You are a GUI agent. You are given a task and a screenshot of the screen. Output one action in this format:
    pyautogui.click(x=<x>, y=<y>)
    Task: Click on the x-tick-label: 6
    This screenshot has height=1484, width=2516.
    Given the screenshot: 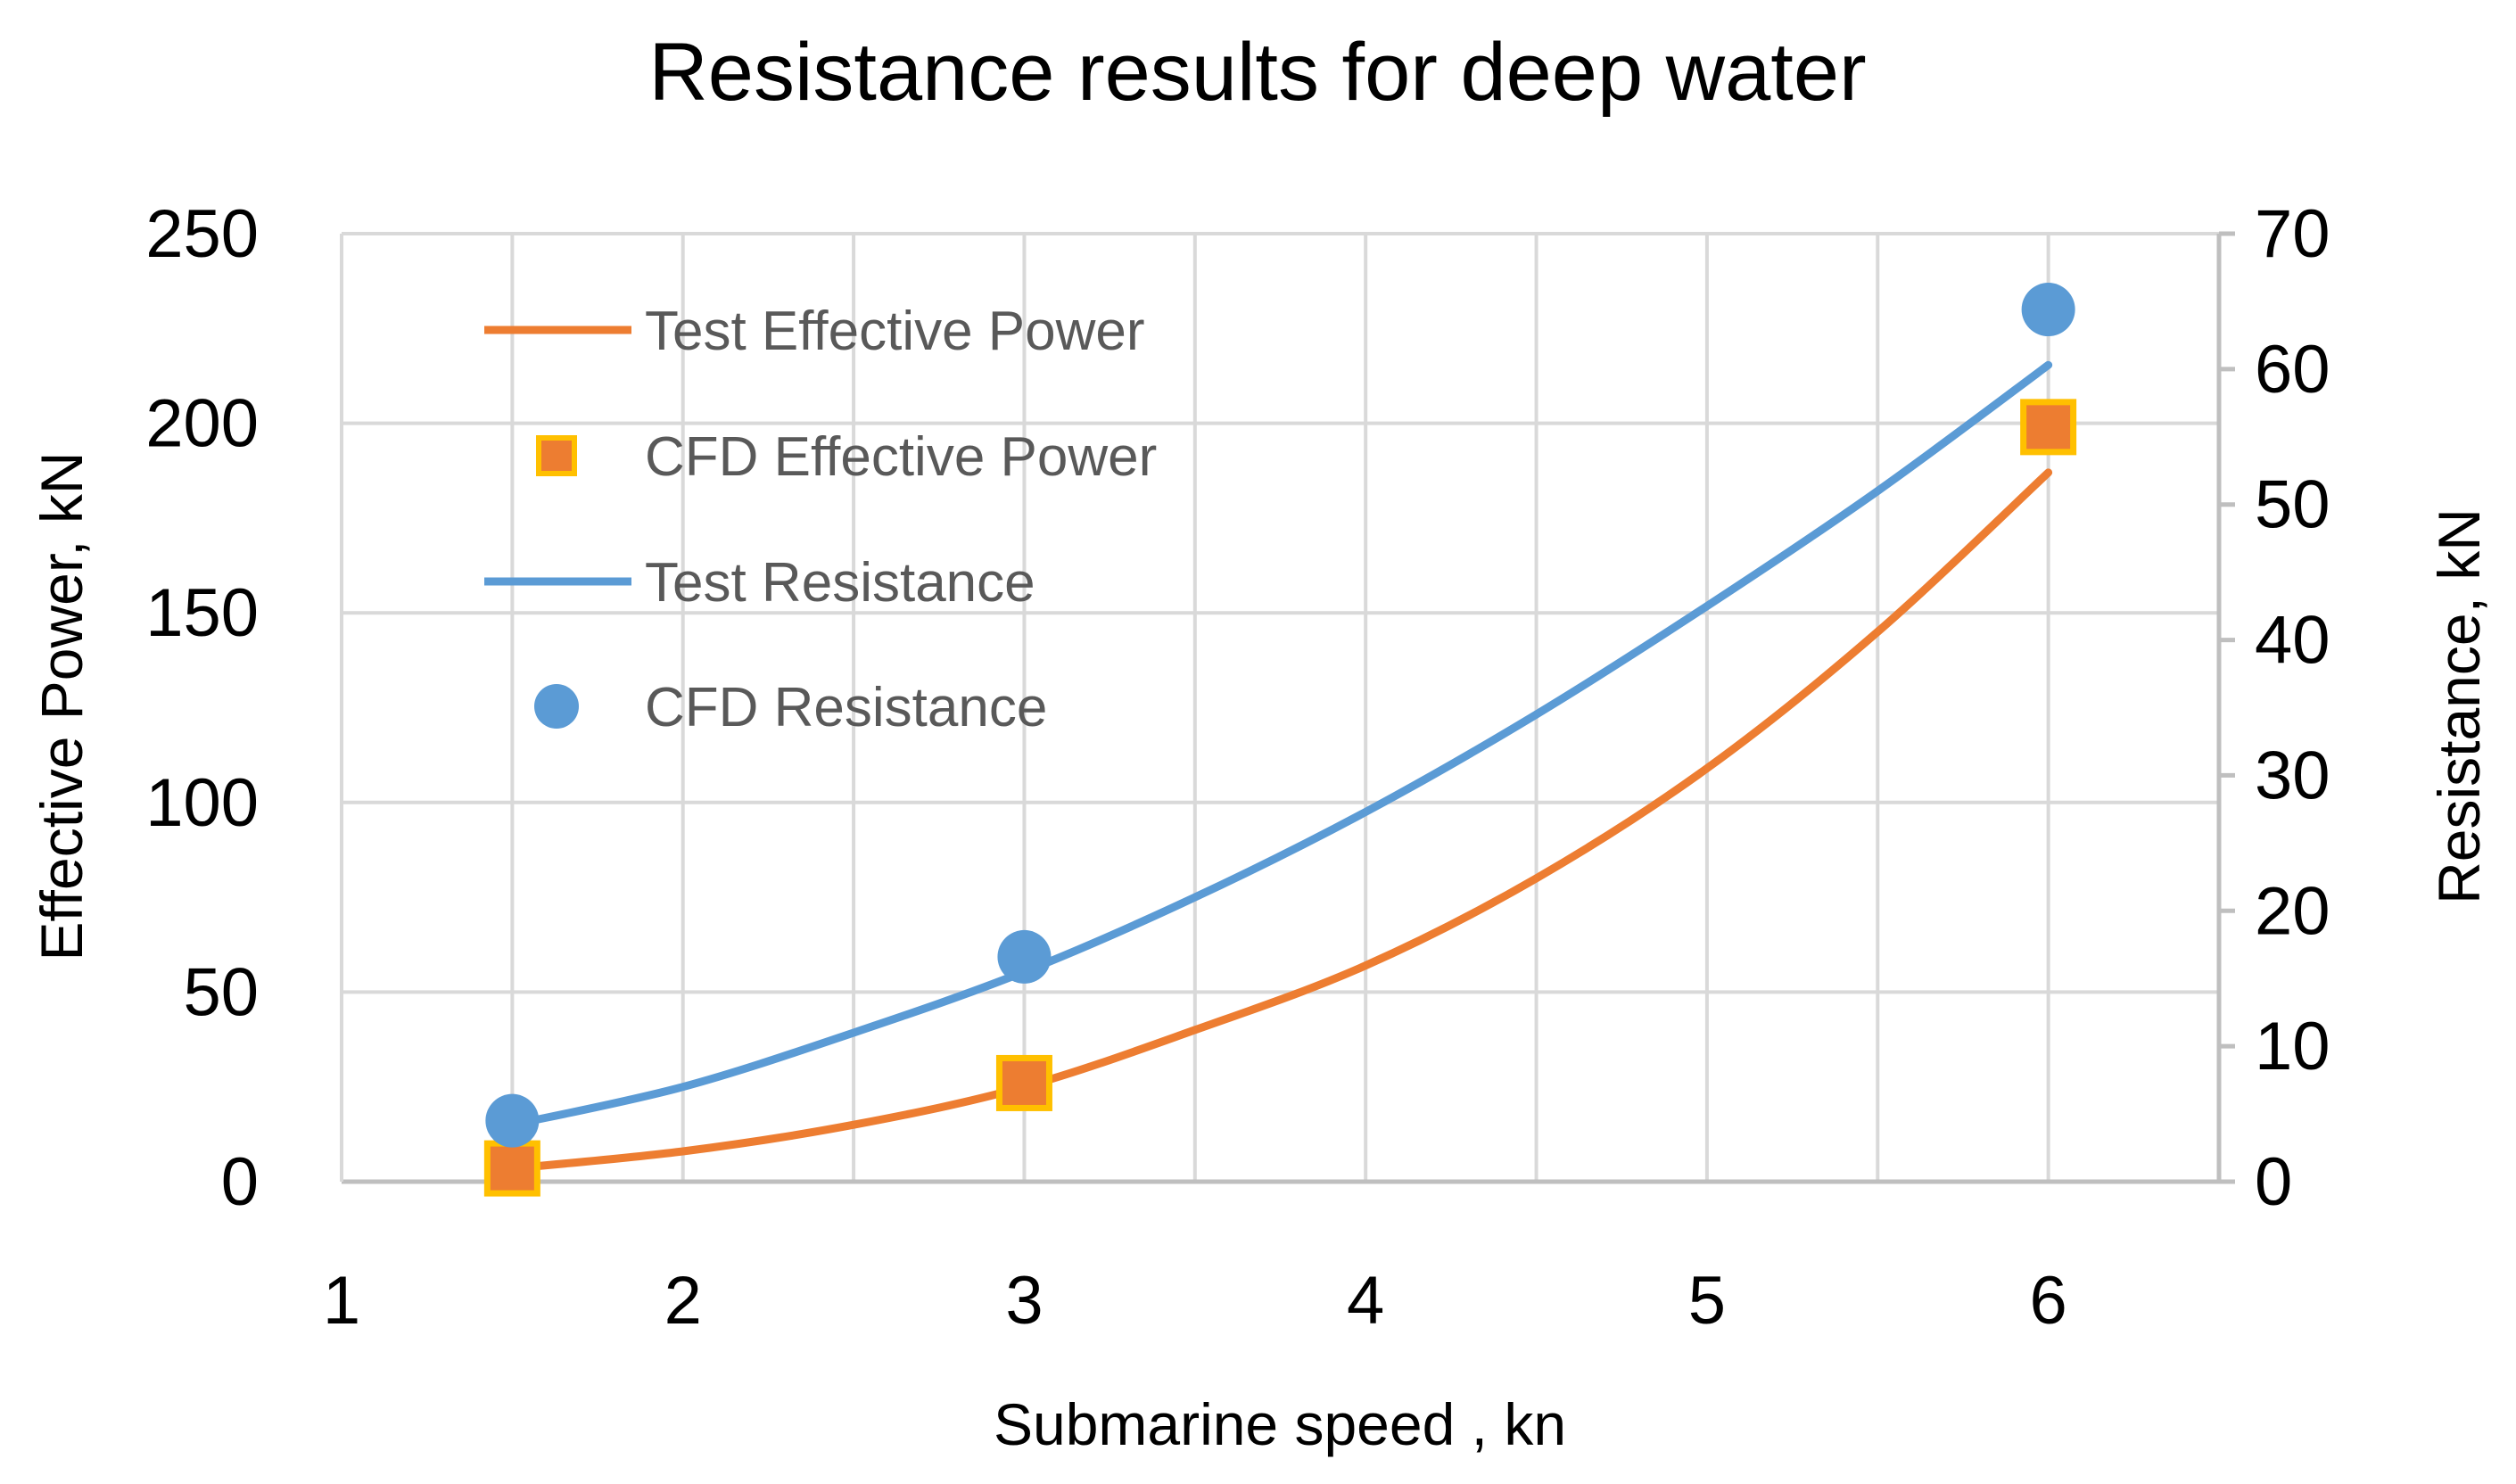 What is the action you would take?
    pyautogui.click(x=2047, y=1301)
    